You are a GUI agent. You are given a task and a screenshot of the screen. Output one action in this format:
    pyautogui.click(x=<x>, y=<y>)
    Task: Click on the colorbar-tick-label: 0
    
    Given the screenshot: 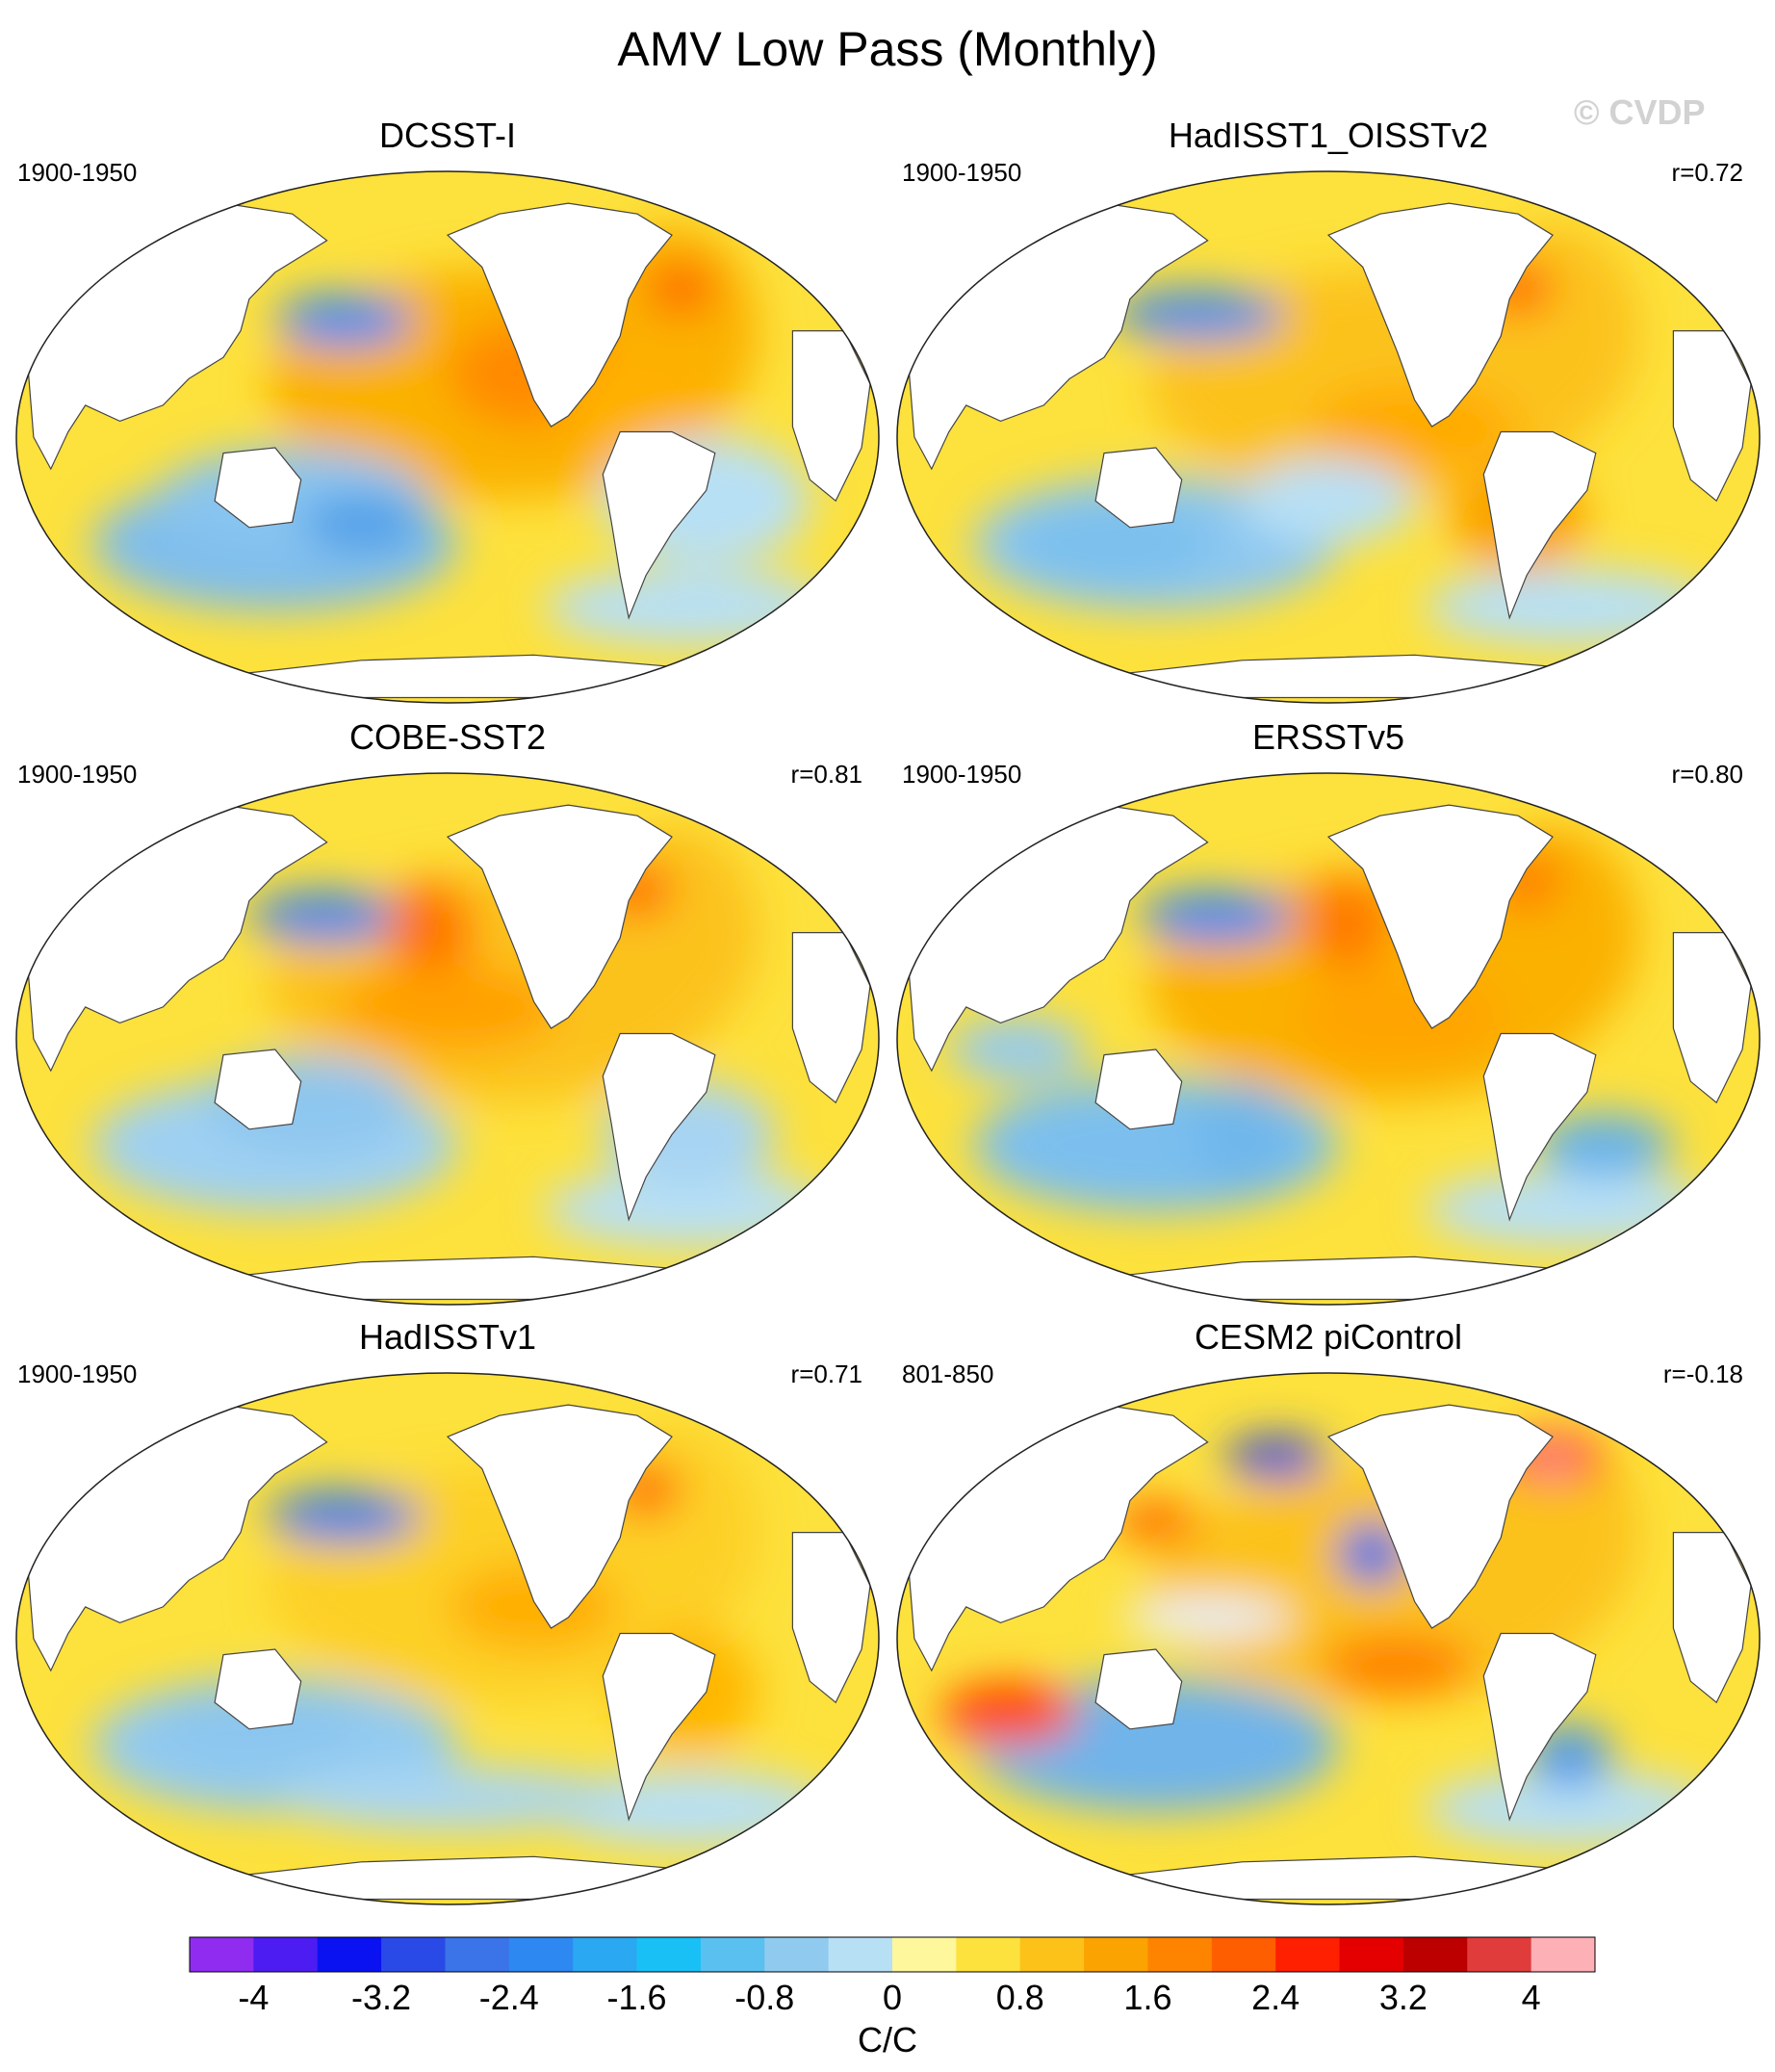 What is the action you would take?
    pyautogui.click(x=893, y=1997)
    